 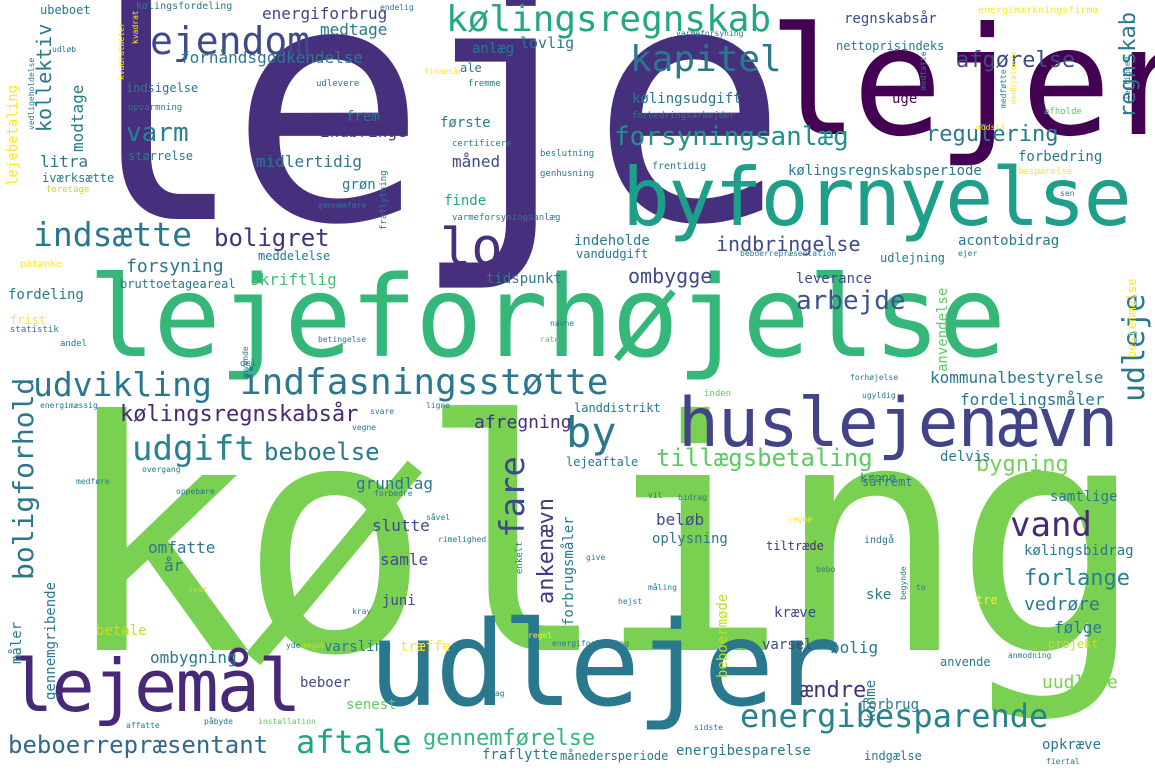 What do you see at coordinates (51, 640) in the screenshot?
I see `word-gennemgribende: gennemgribende` at bounding box center [51, 640].